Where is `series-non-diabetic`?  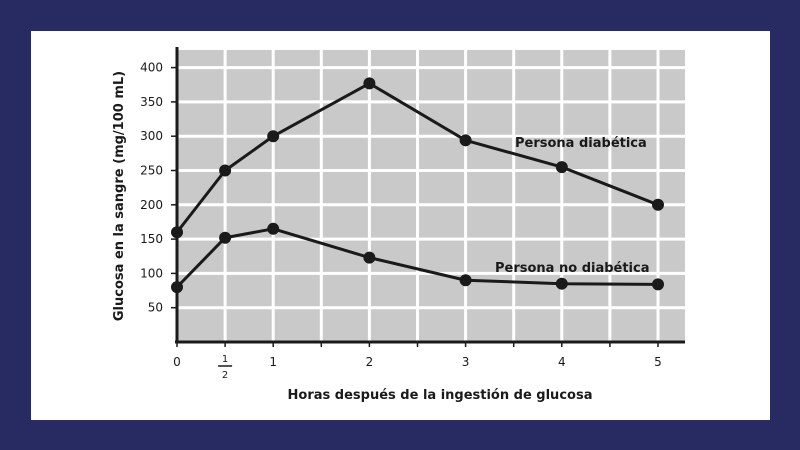 series-non-diabetic is located at coordinates (417, 258).